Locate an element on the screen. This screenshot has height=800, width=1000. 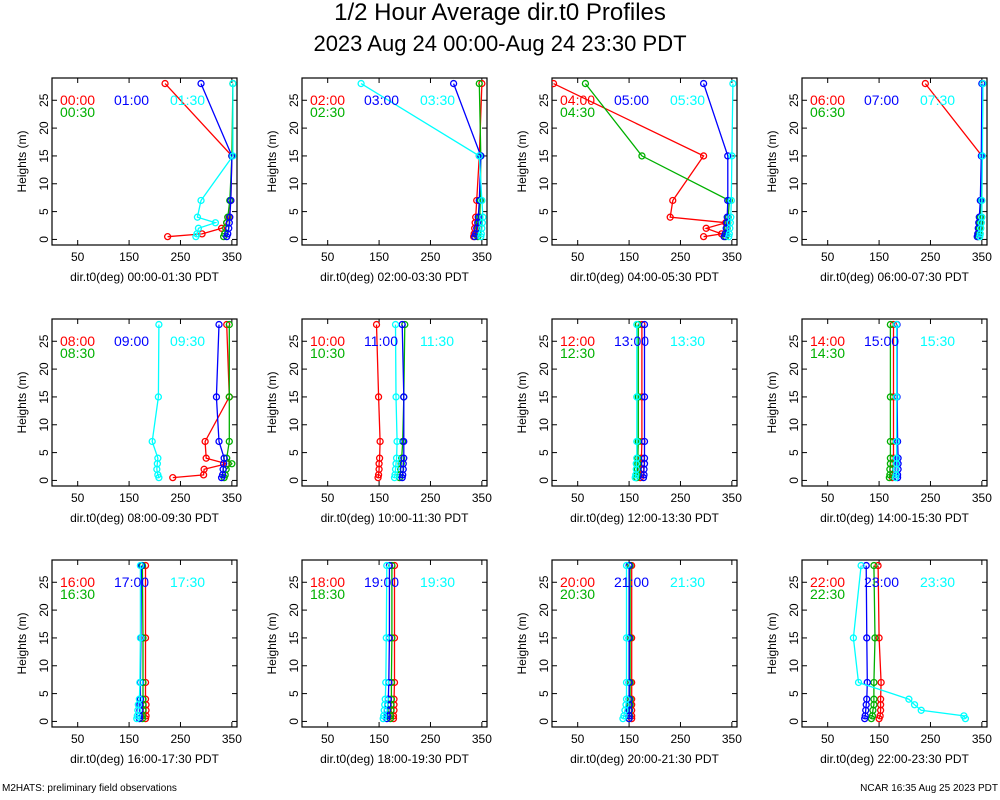
legend-label: 14:30 is located at coordinates (827, 353).